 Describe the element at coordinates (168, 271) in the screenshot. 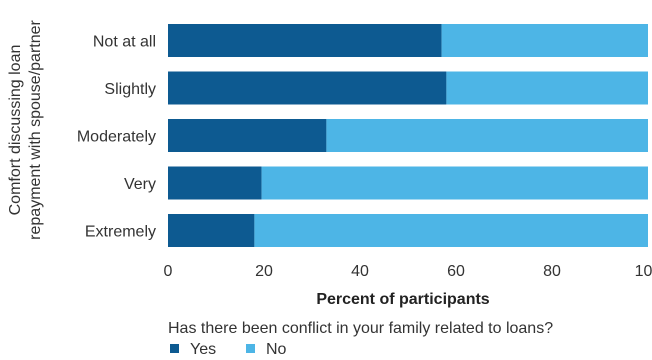

I see `x-tick-label: 0` at that location.